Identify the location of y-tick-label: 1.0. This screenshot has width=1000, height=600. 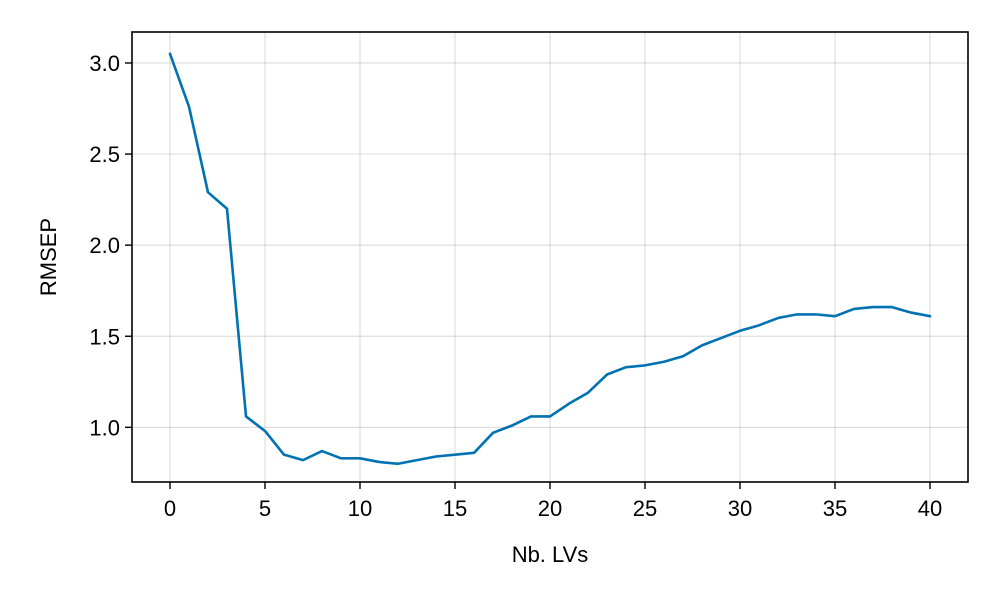
(104, 427).